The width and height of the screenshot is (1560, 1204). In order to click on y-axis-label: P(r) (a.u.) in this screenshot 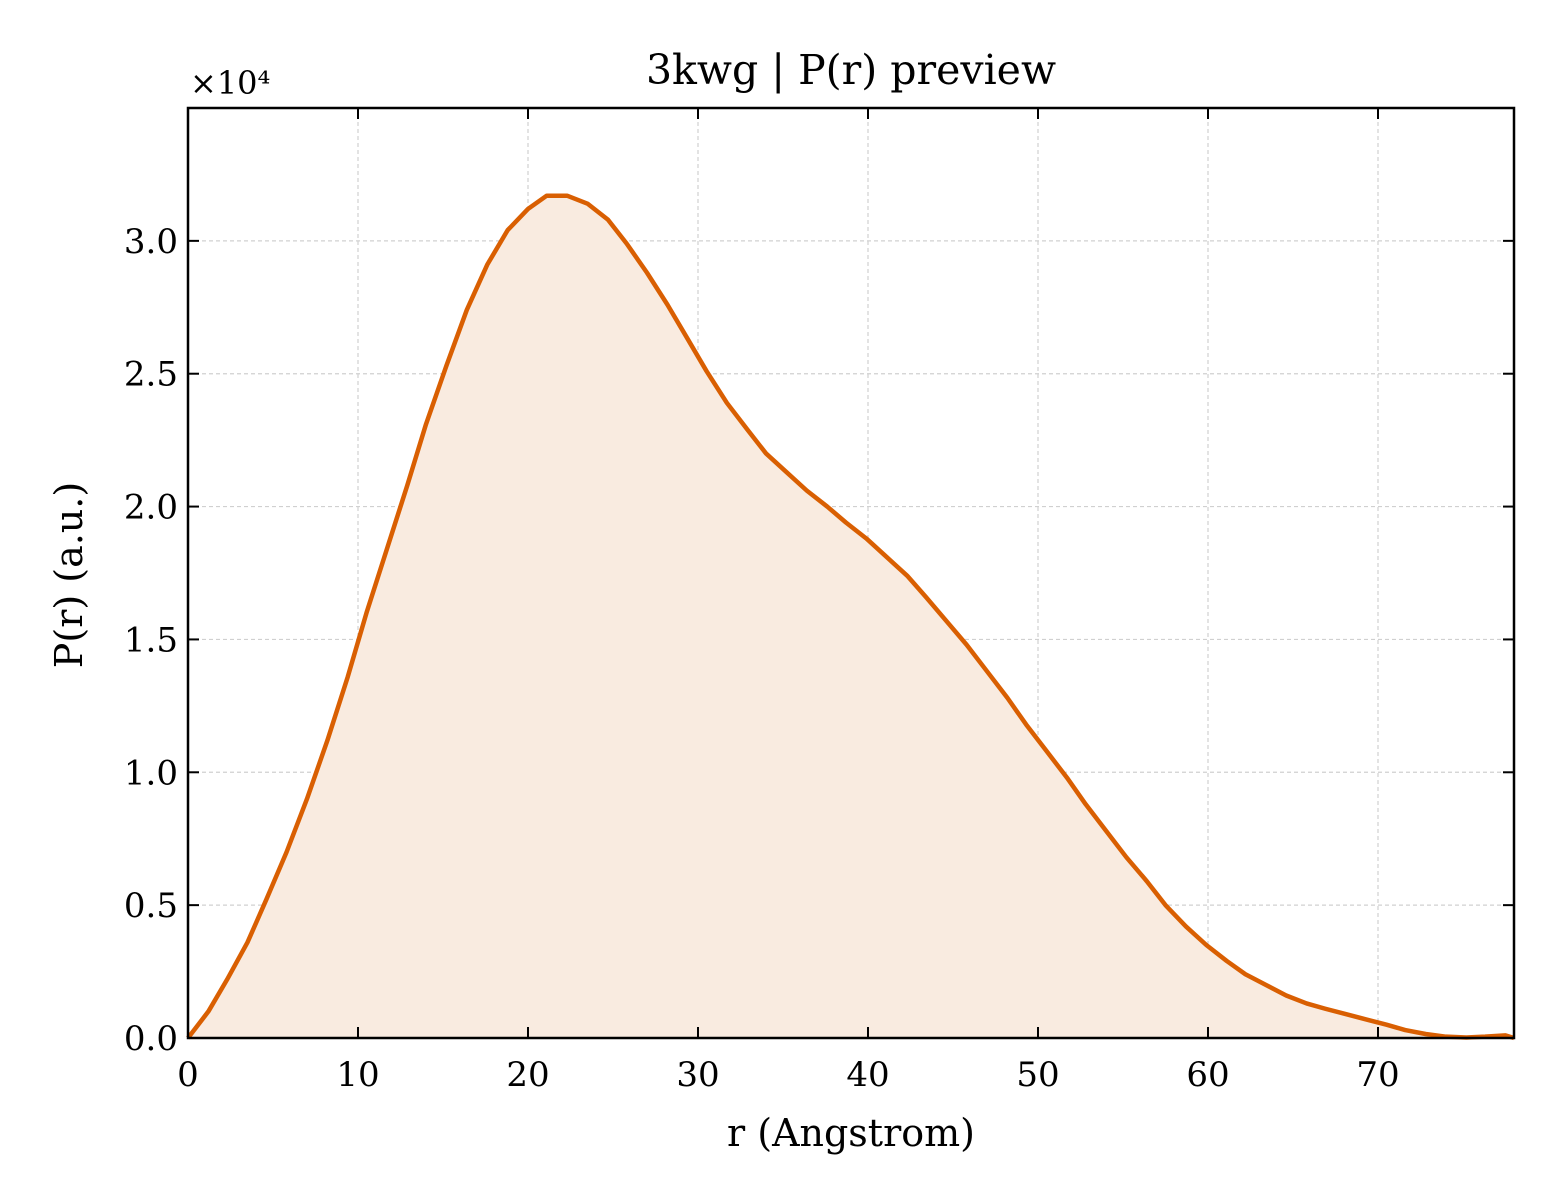, I will do `click(69, 575)`.